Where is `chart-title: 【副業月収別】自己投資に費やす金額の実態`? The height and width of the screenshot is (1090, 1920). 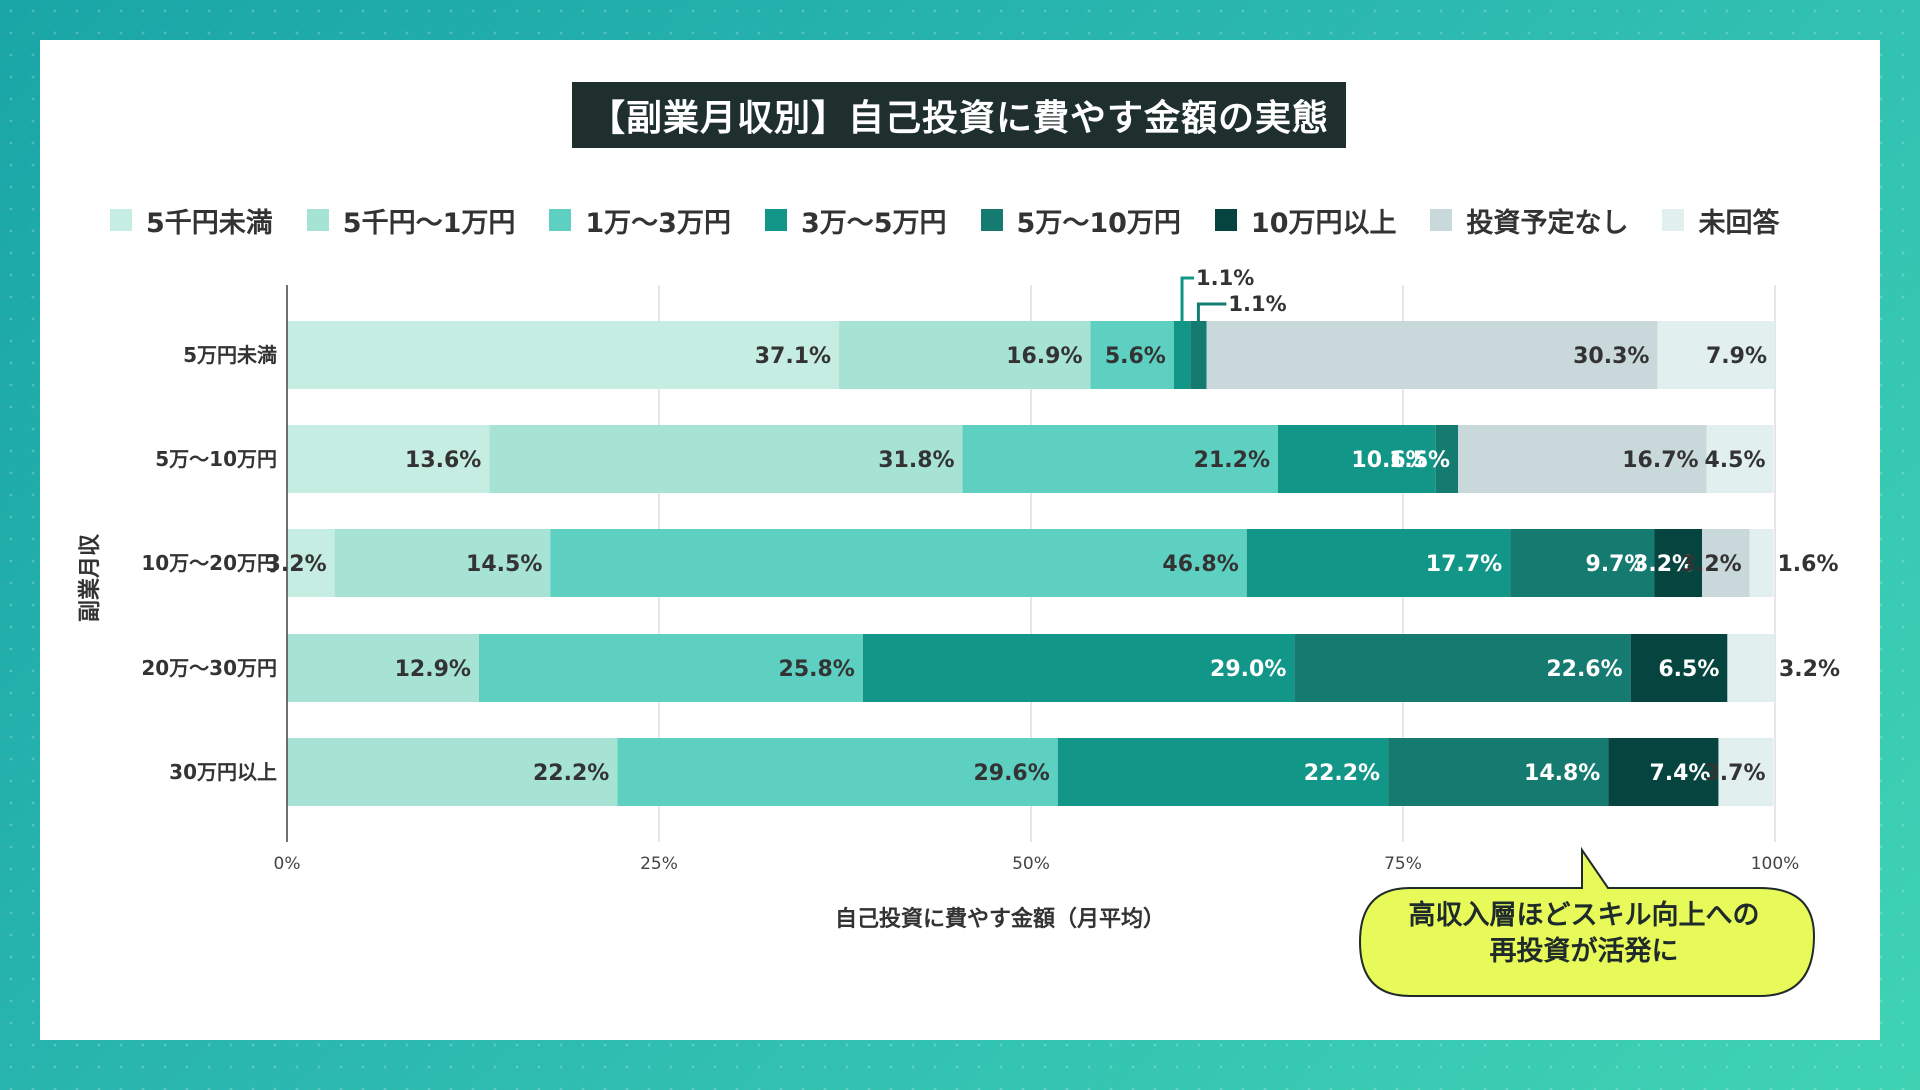 chart-title: 【副業月収別】自己投資に費やす金額の実態 is located at coordinates (959, 115).